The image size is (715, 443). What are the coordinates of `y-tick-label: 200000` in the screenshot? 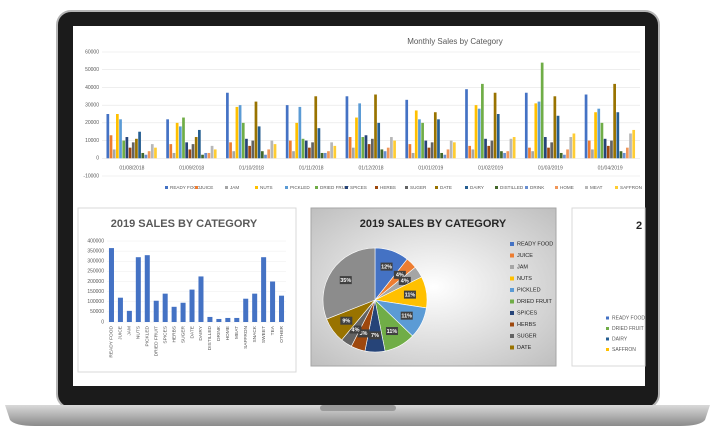 It's located at (95, 282).